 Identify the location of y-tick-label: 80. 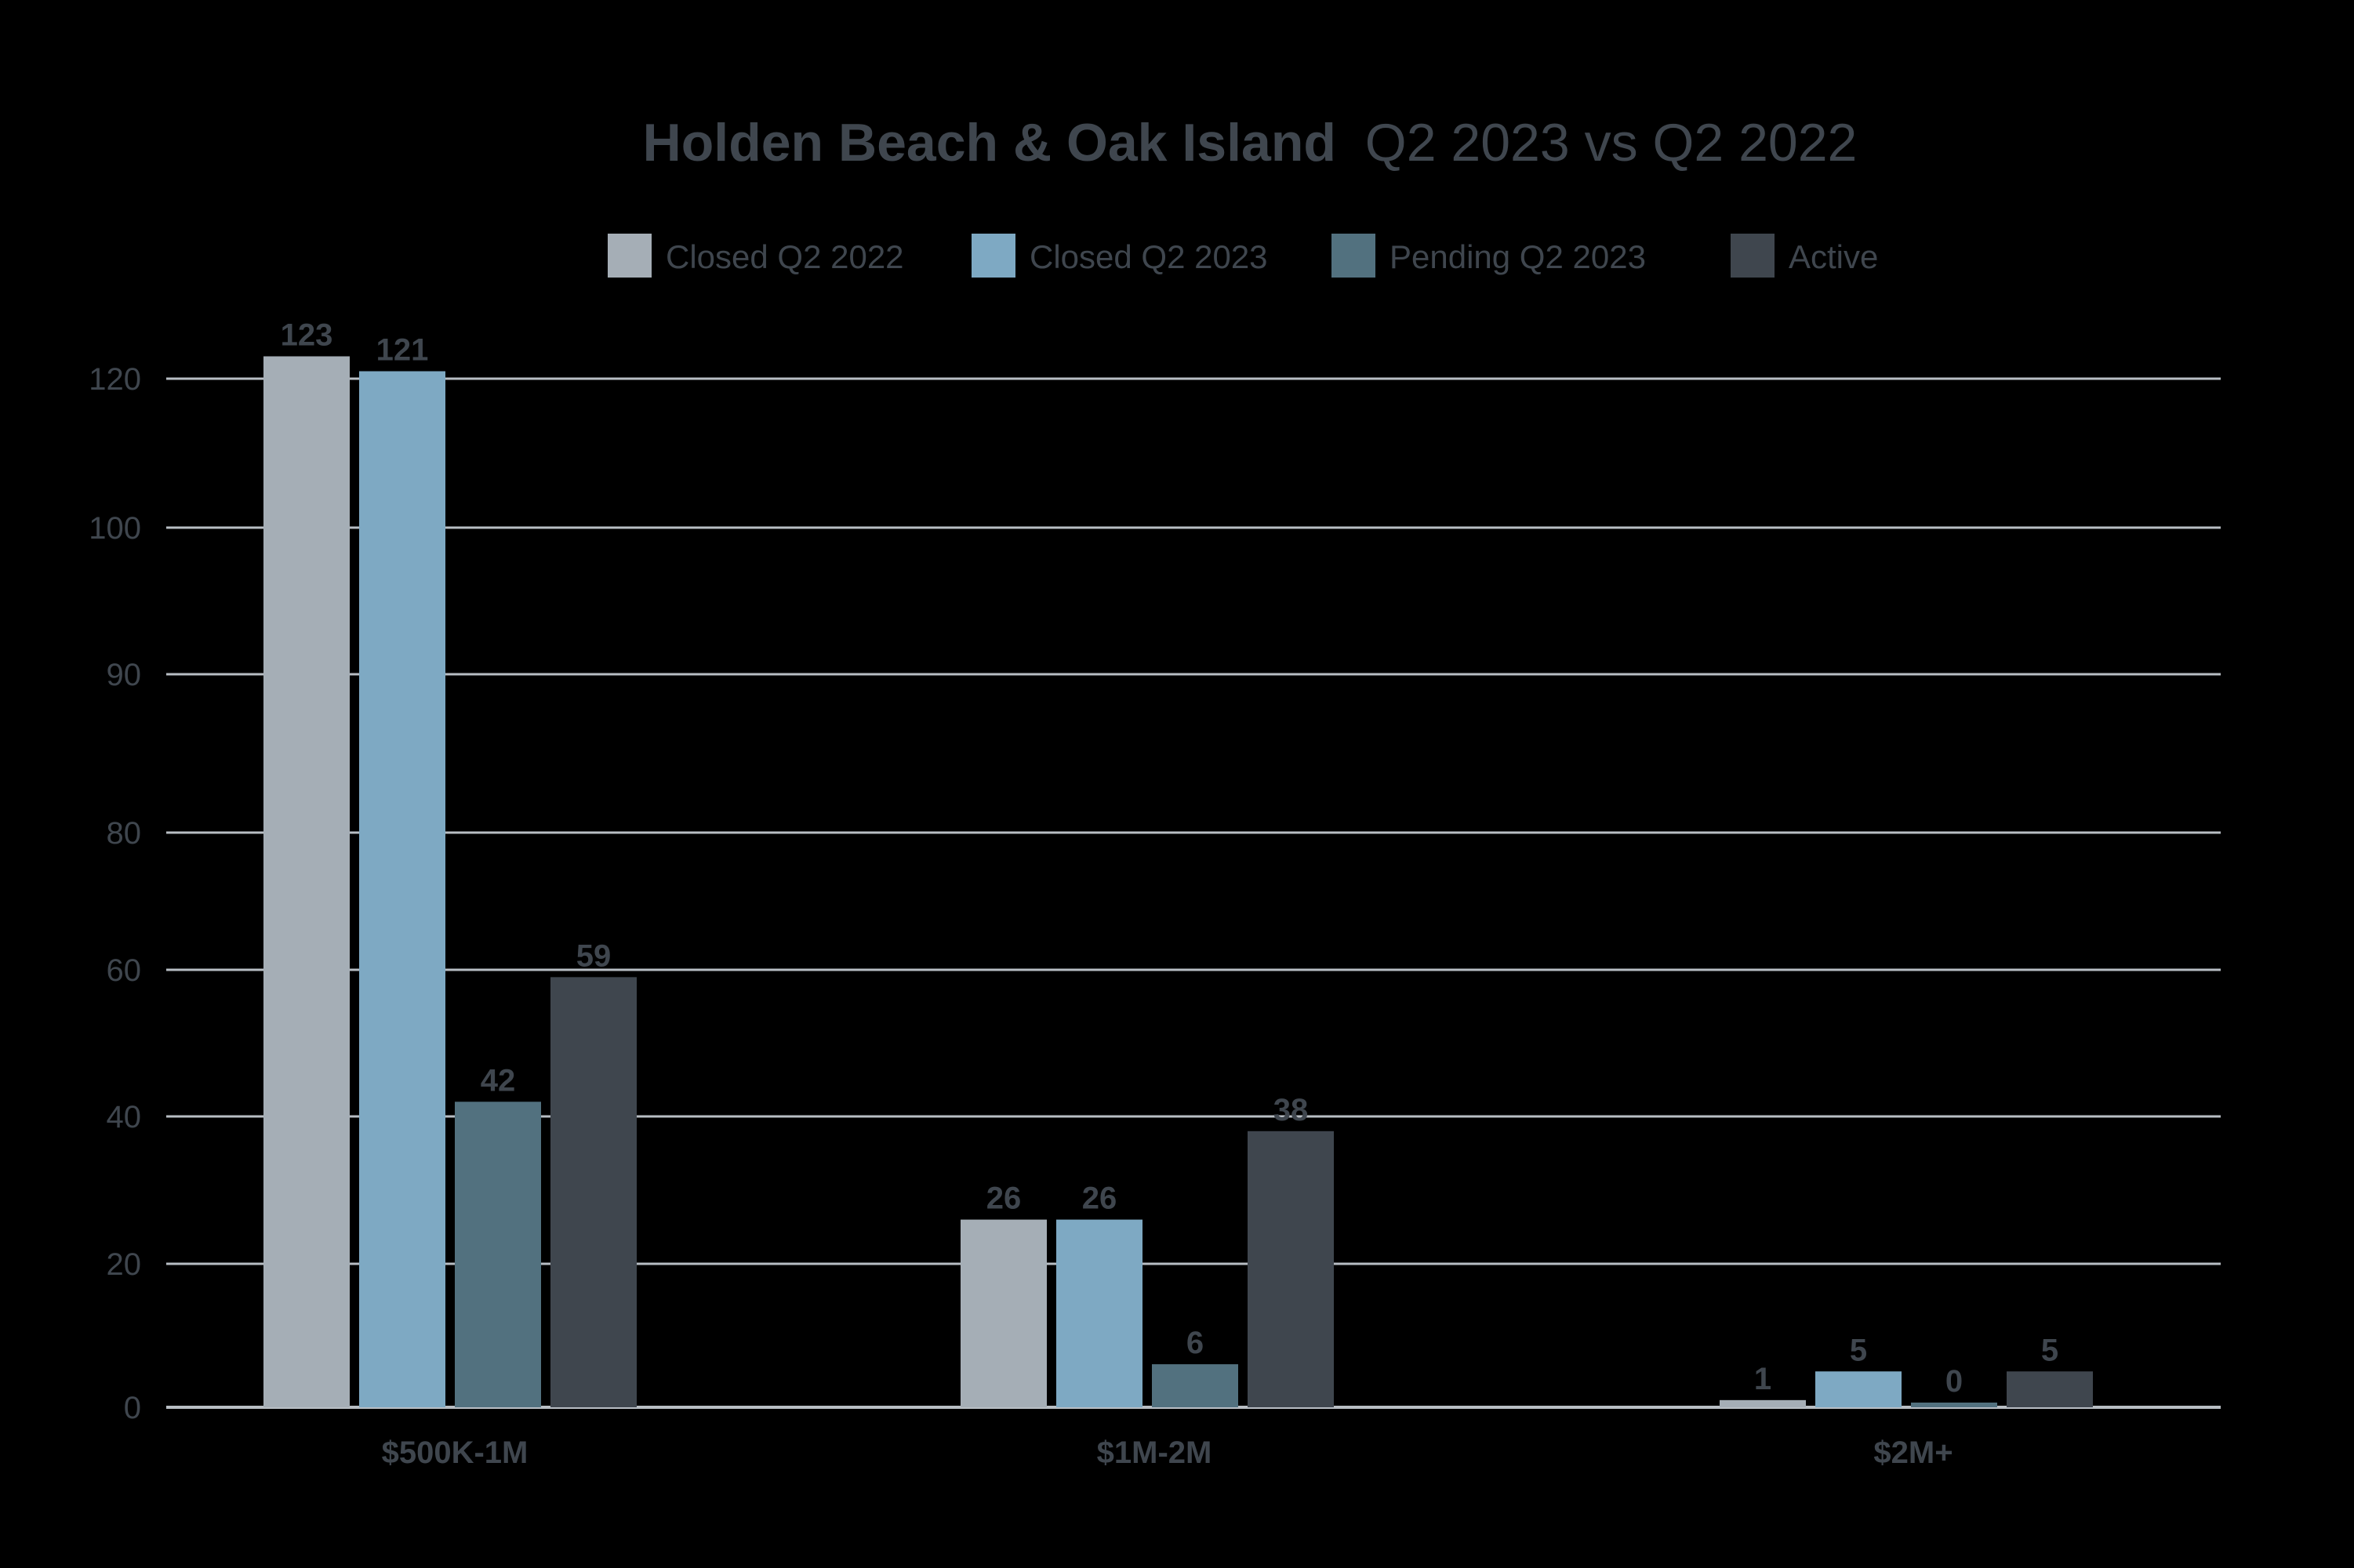
(124, 833).